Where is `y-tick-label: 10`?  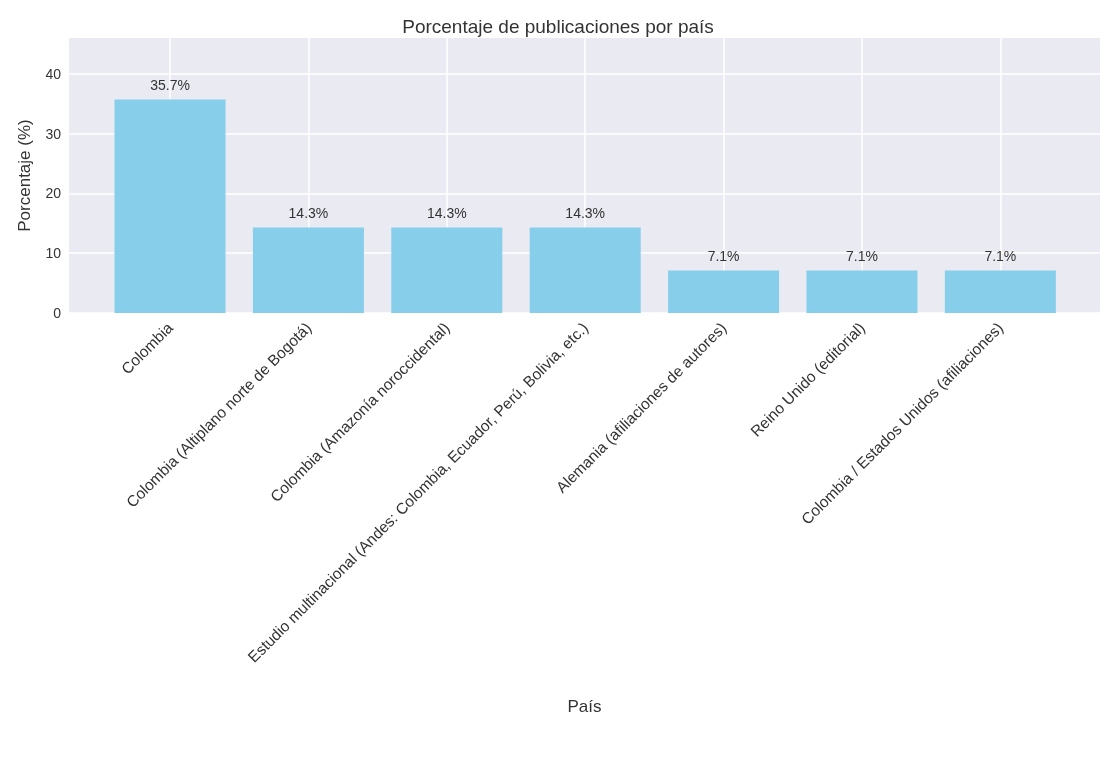 y-tick-label: 10 is located at coordinates (53, 253).